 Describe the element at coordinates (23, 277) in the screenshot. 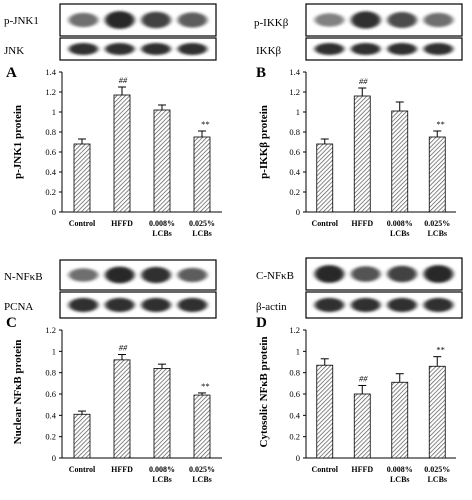

I see `blot-label: N-NFκB` at that location.